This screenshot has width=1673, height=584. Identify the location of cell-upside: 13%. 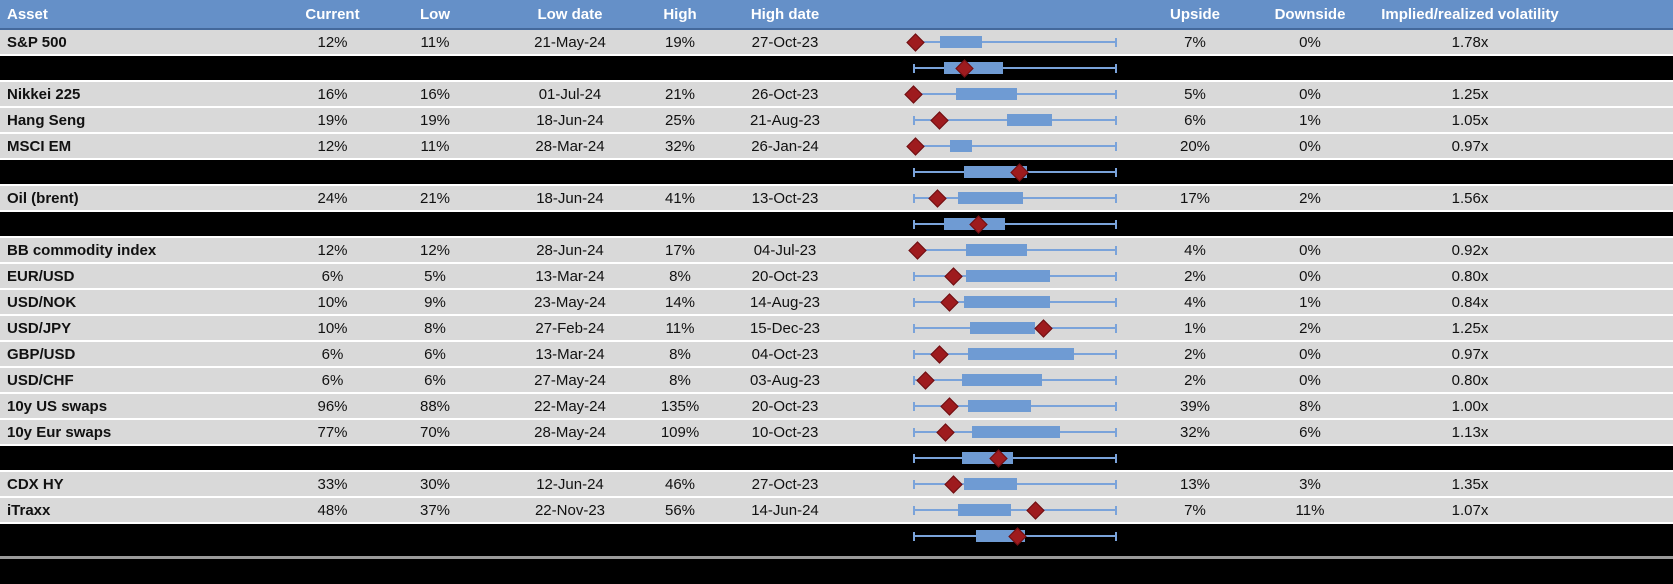
(1195, 484).